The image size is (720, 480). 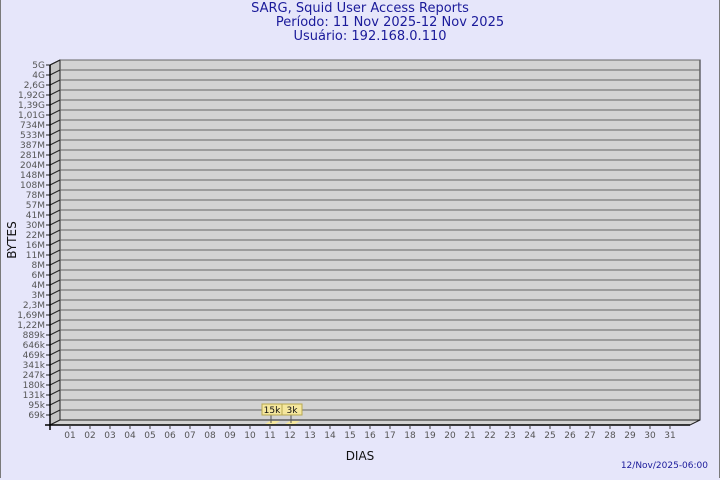 I want to click on y-tick-label: 57M, so click(x=35, y=206).